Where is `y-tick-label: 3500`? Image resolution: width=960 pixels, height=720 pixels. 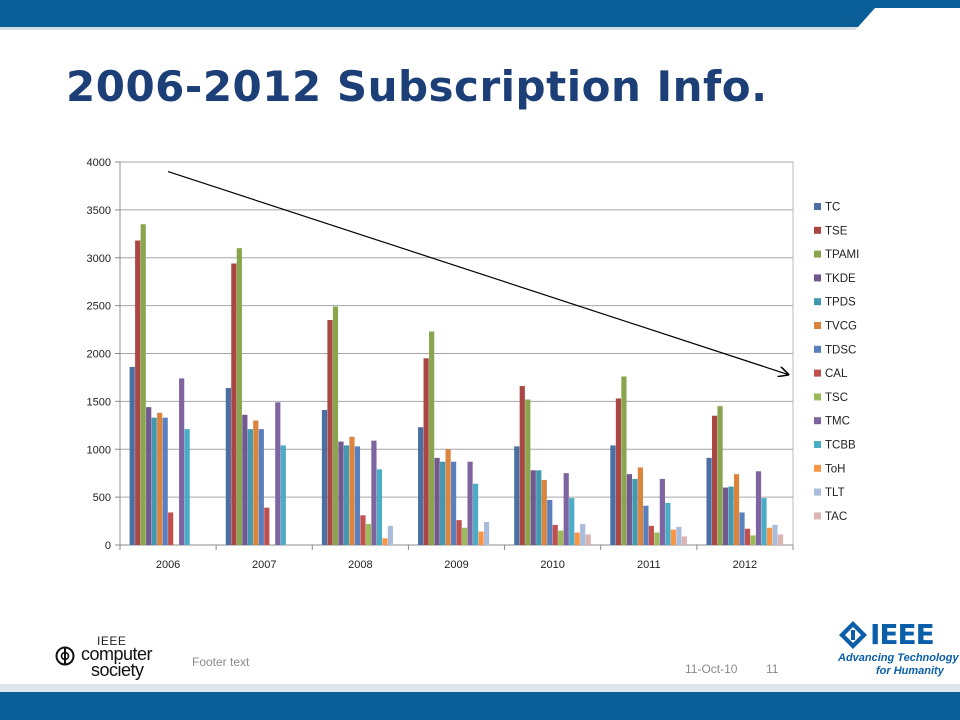 y-tick-label: 3500 is located at coordinates (99, 211).